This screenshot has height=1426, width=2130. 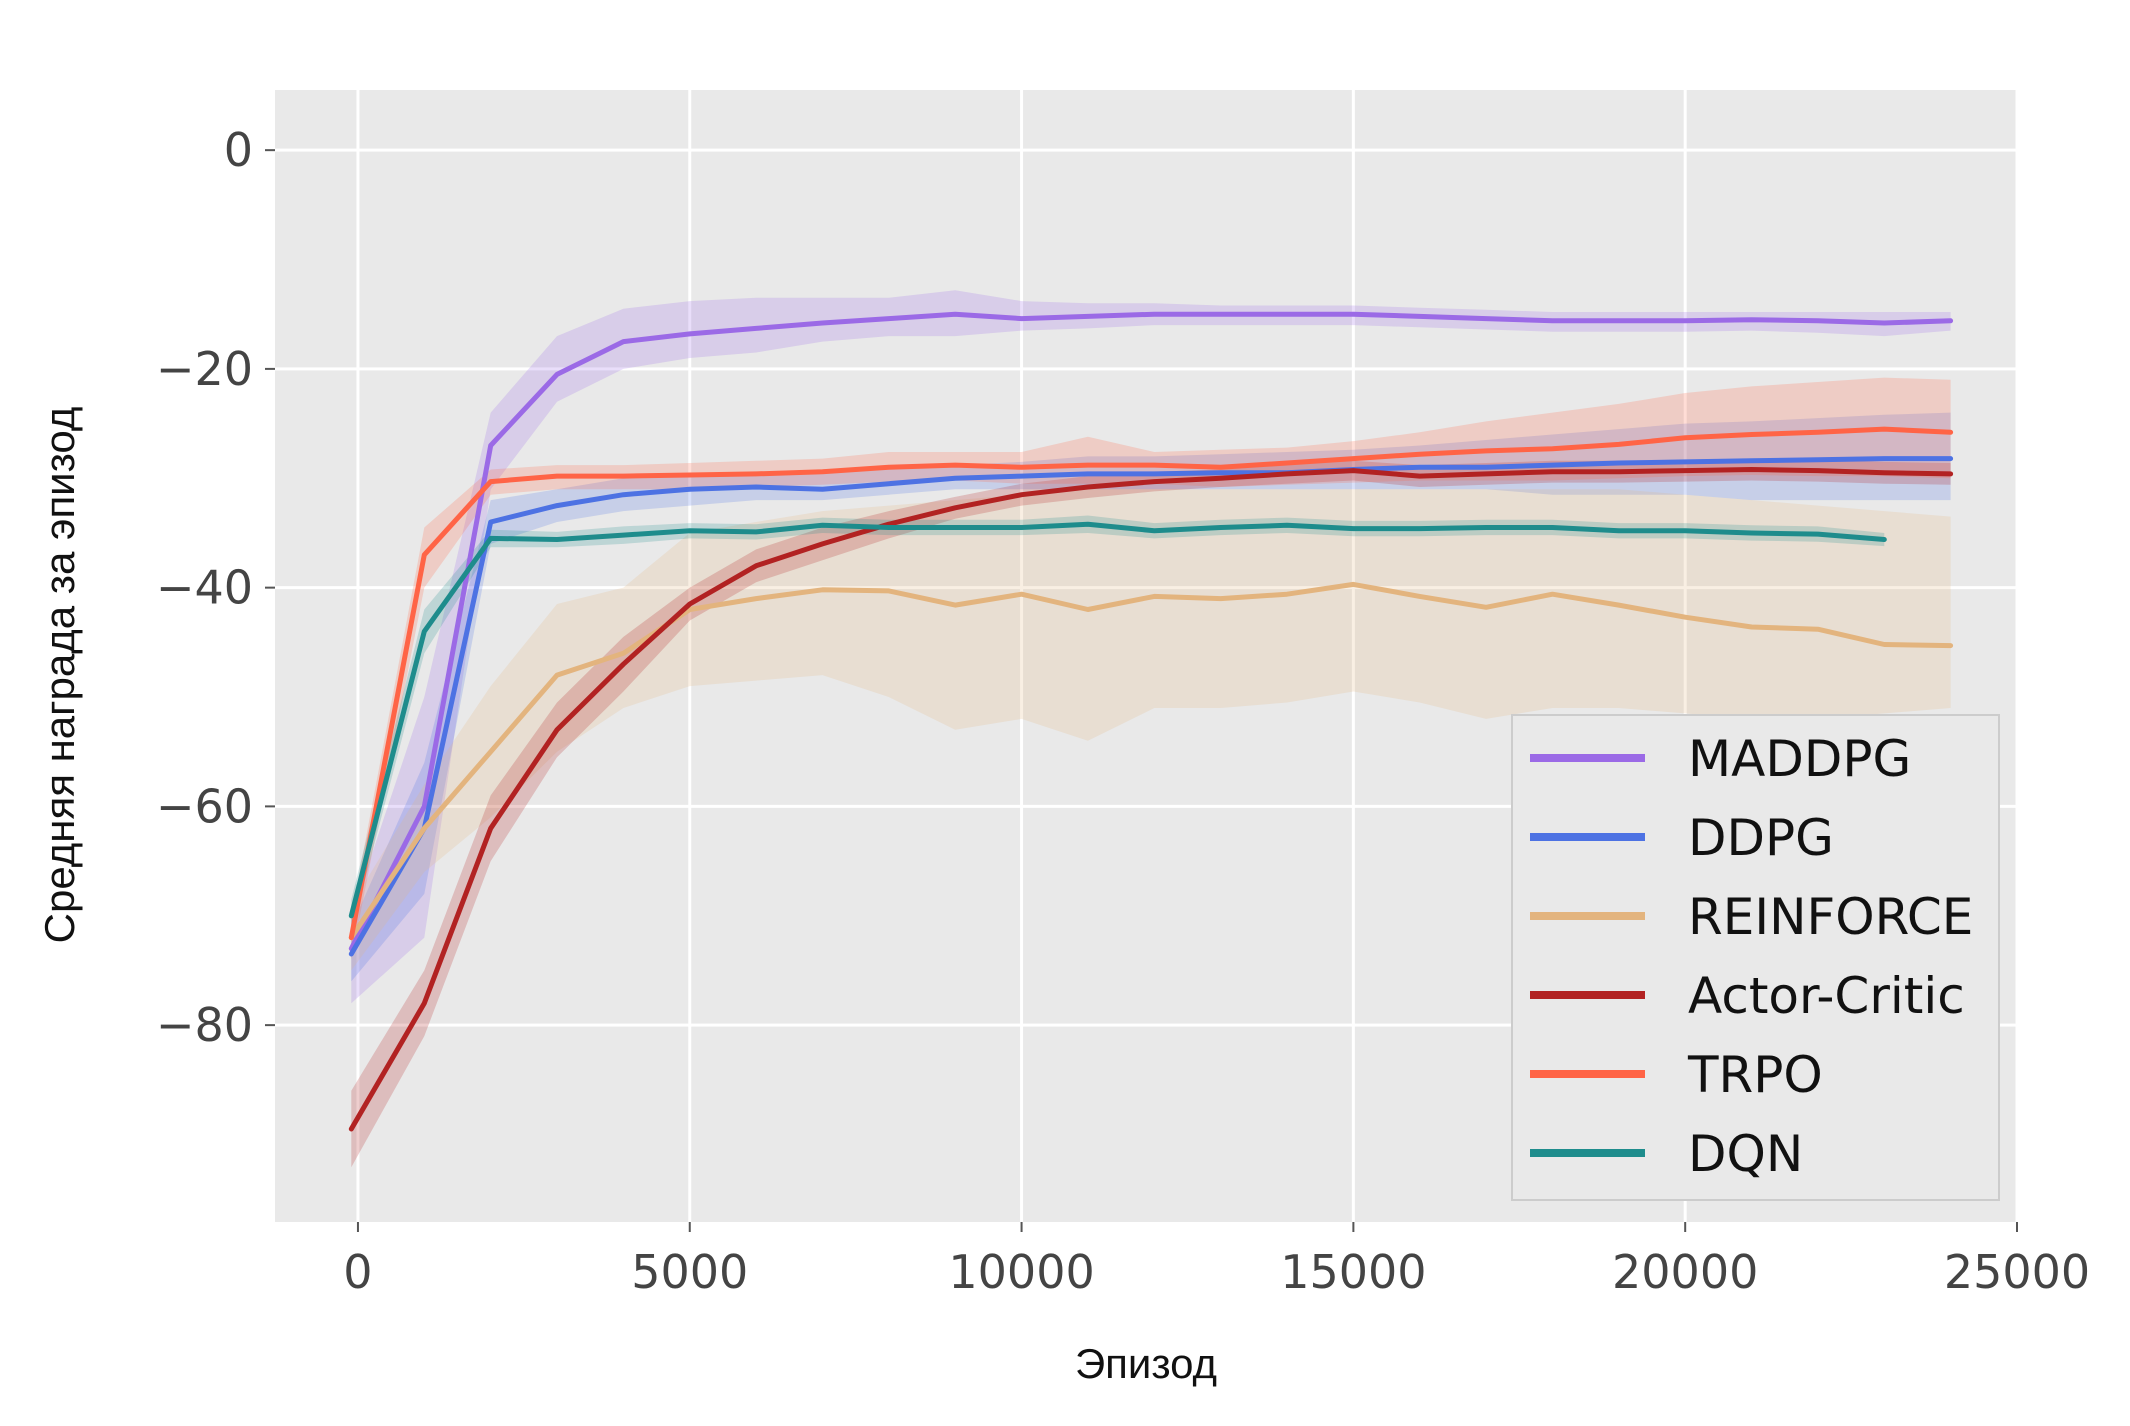 I want to click on x-tick-label: 10000, so click(x=1021, y=1272).